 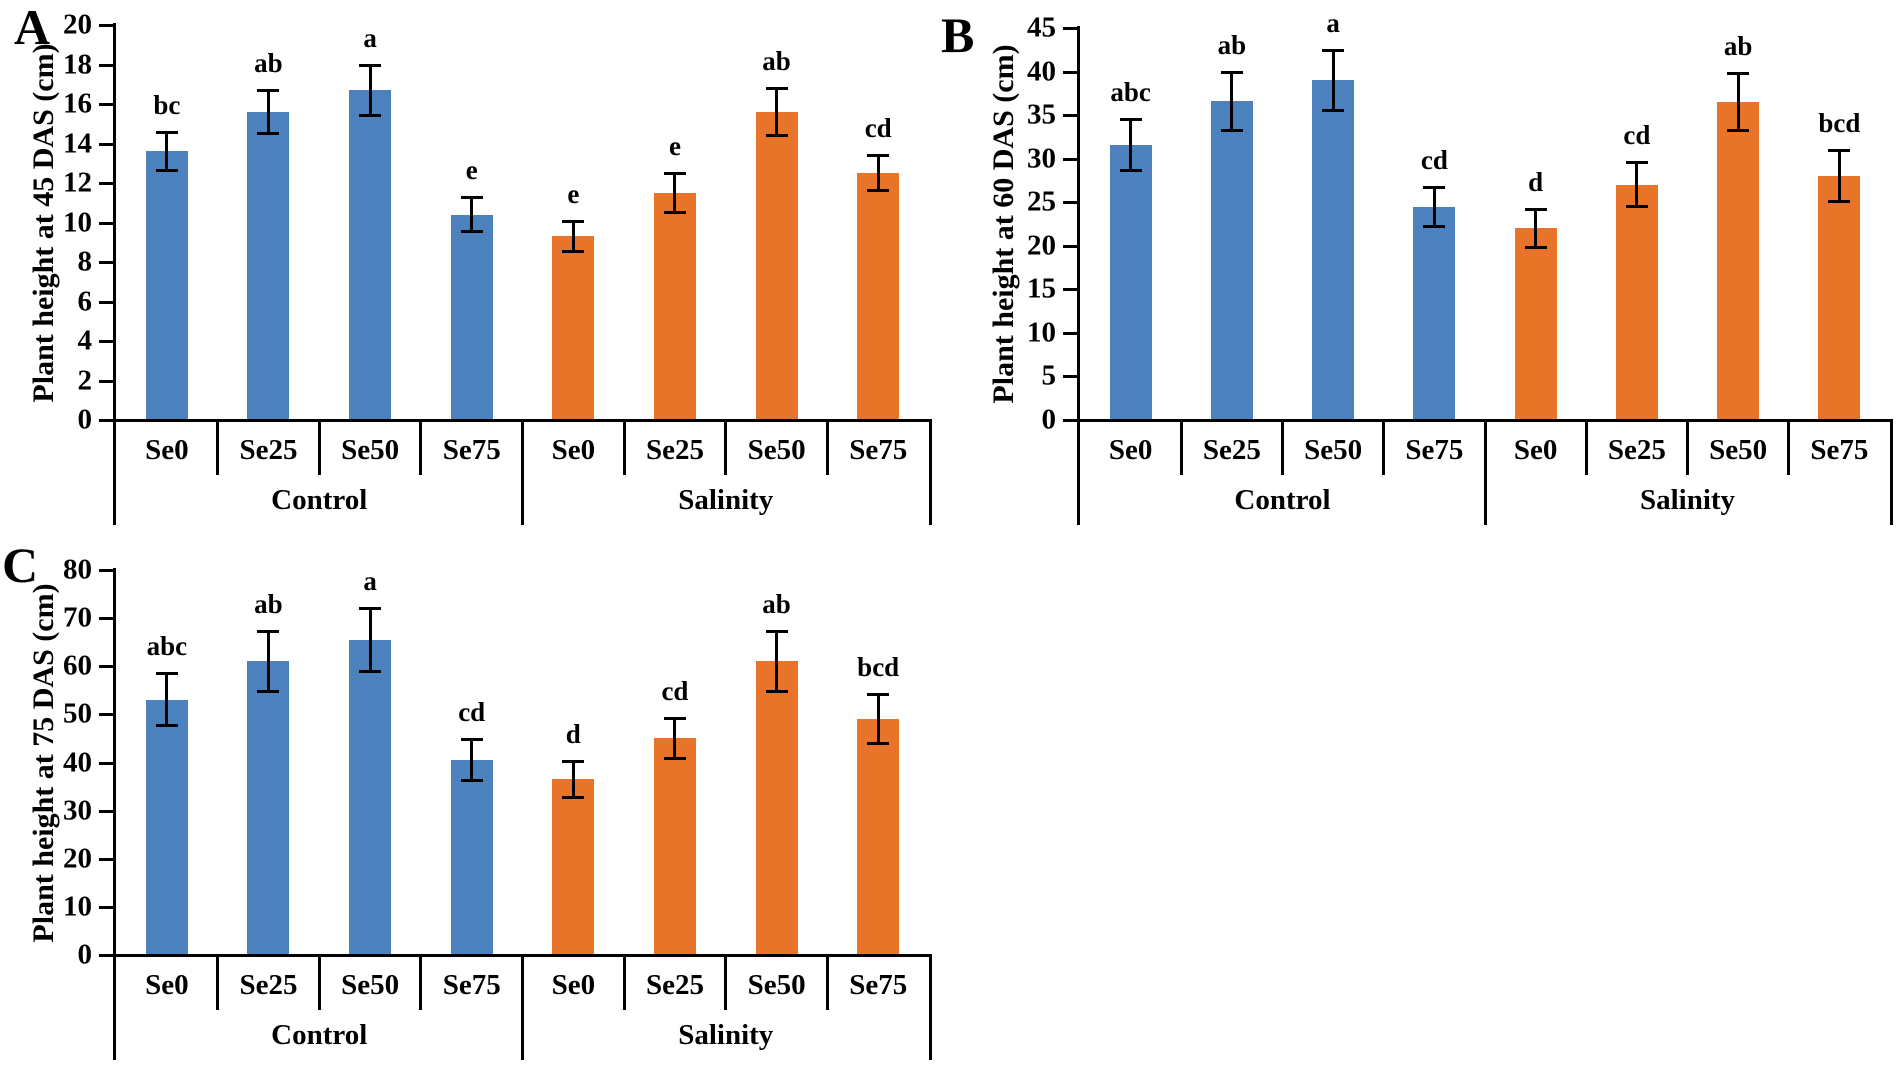 I want to click on y-tick-label: 50, so click(x=77, y=713).